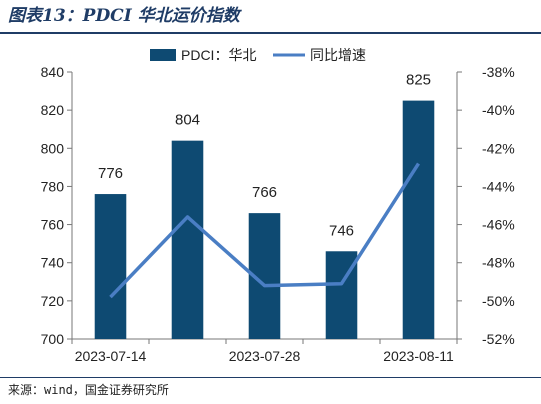 This screenshot has width=541, height=404. I want to click on x-tick-label: 2023-07-28, so click(265, 356).